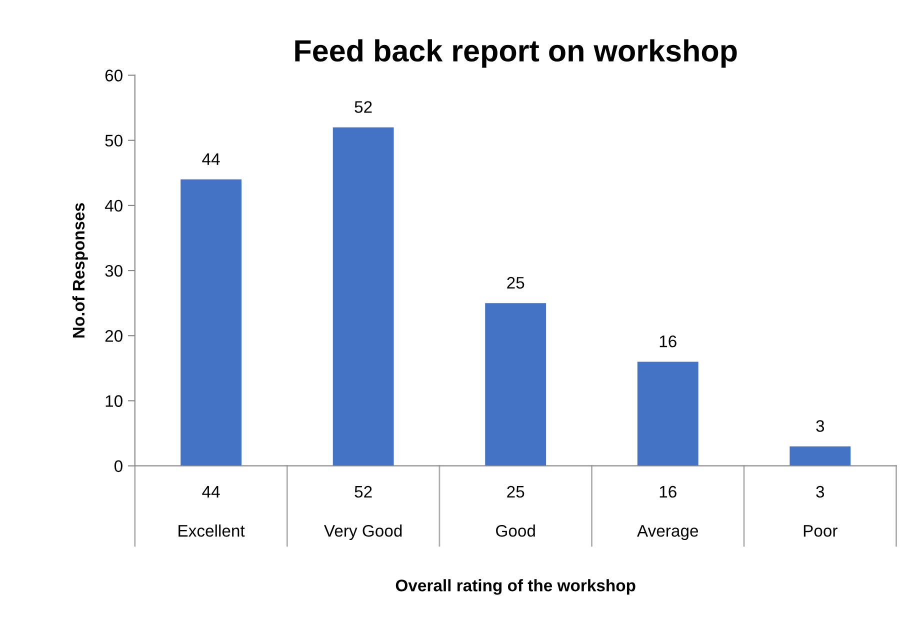  I want to click on annotation: 3, so click(820, 426).